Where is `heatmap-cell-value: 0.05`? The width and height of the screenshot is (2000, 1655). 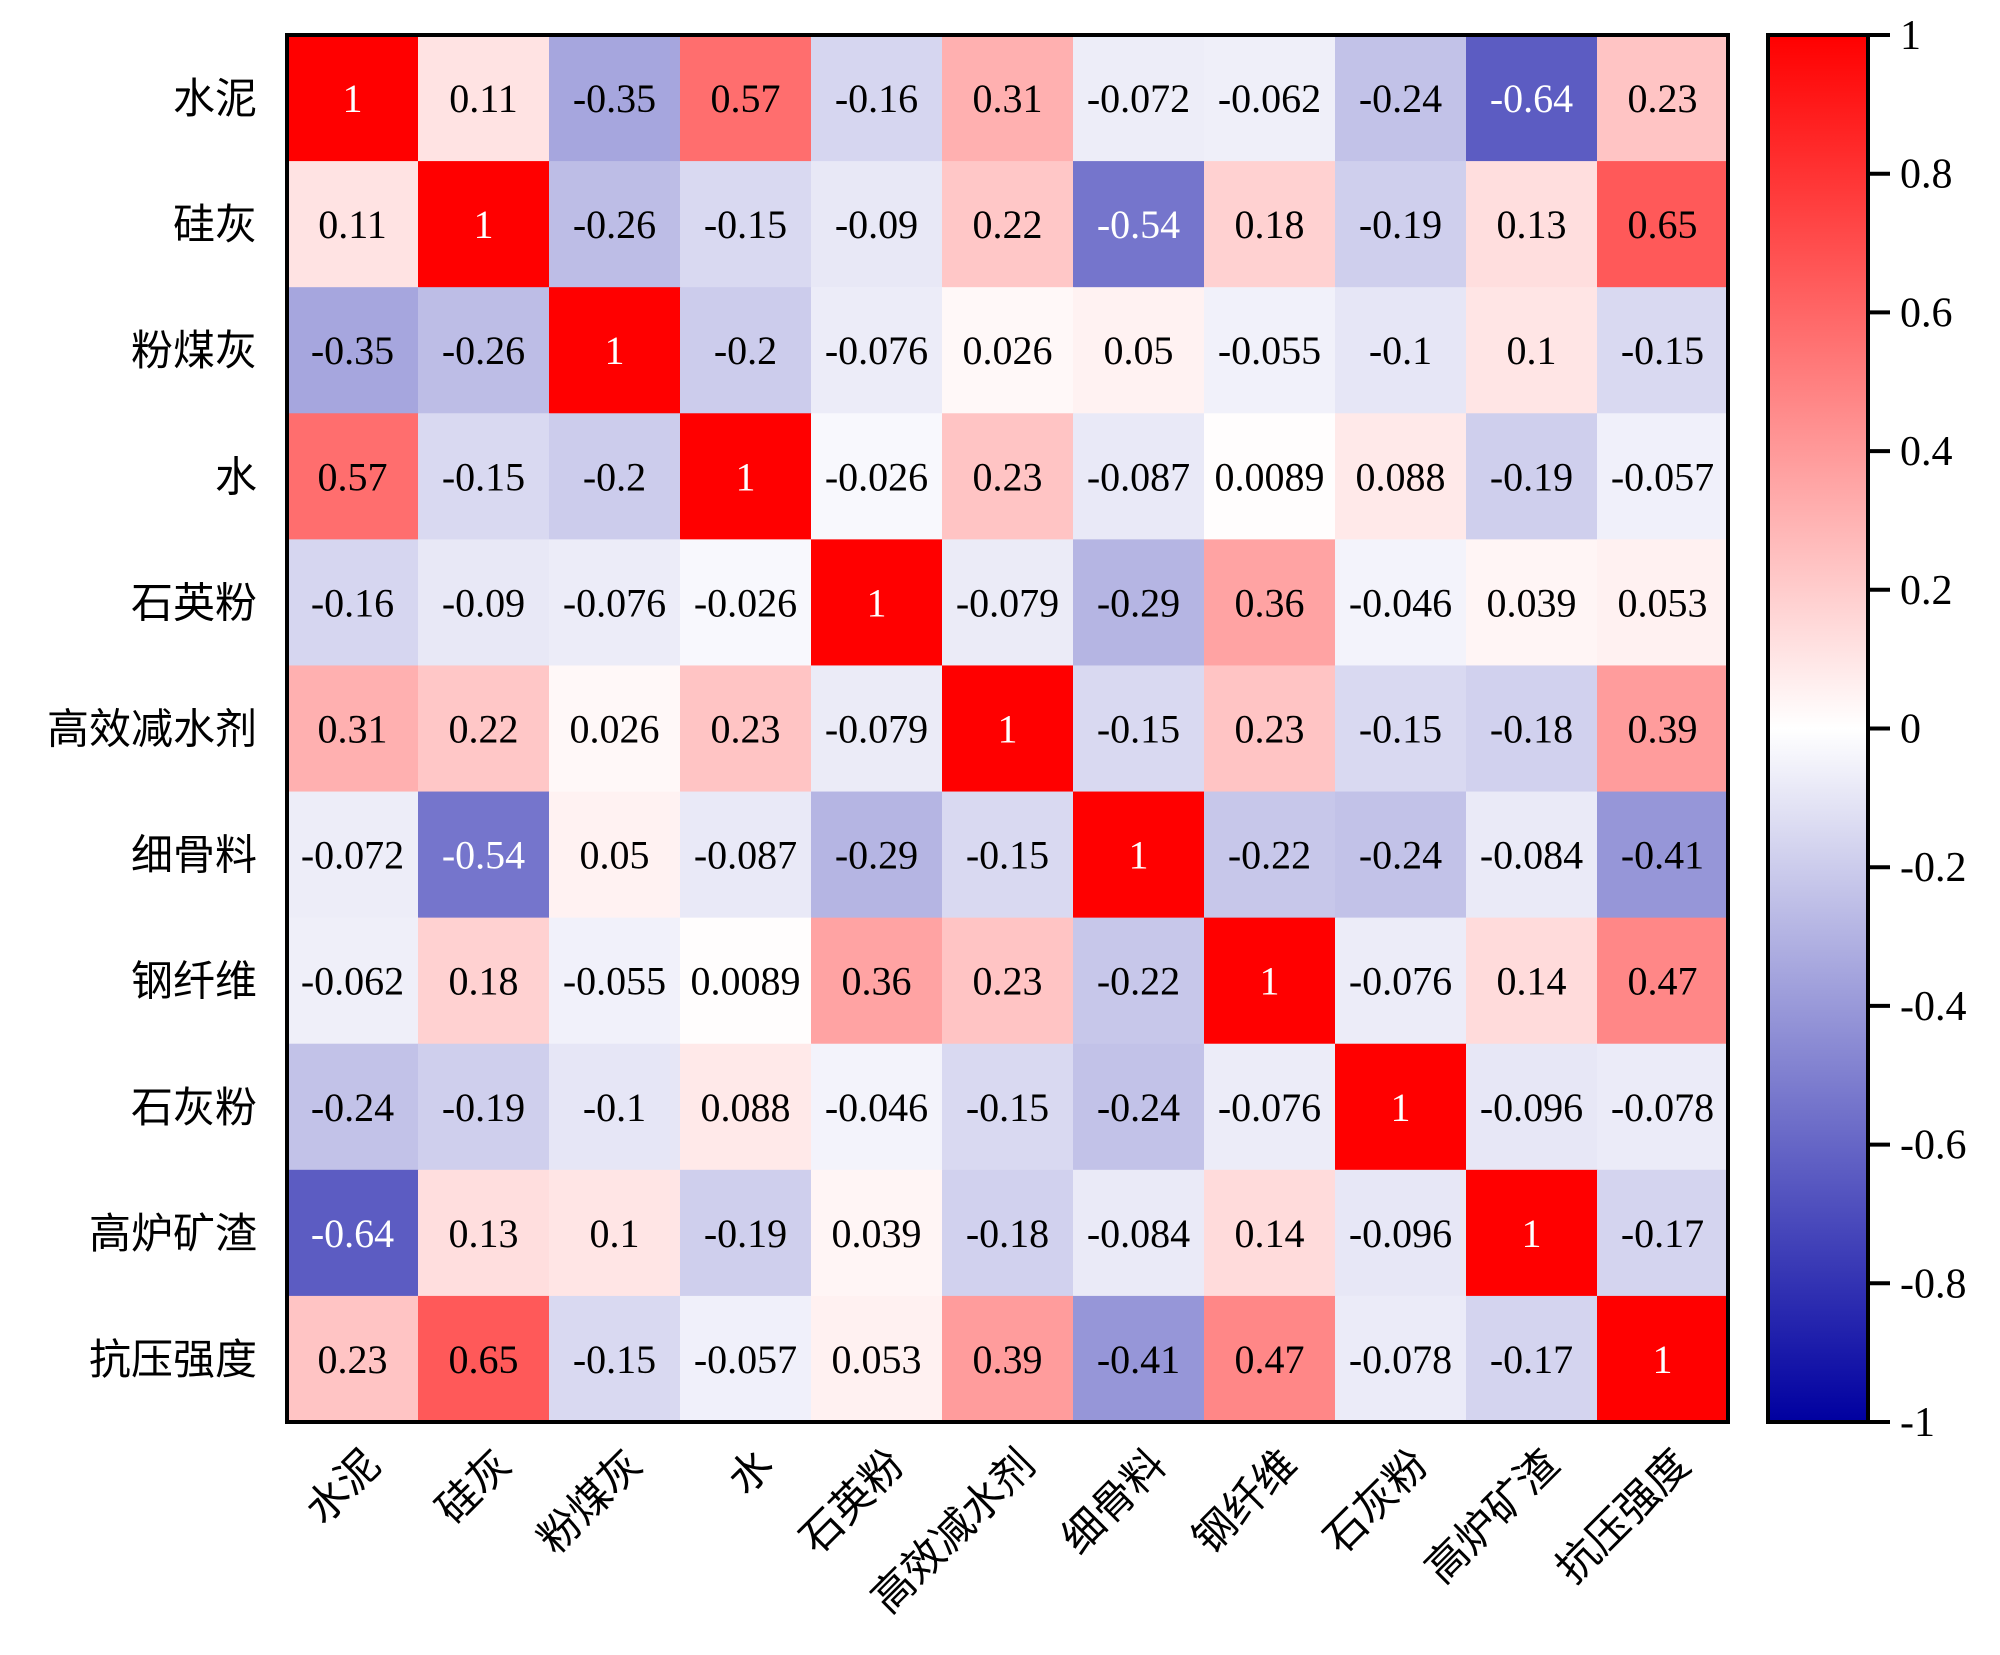
heatmap-cell-value: 0.05 is located at coordinates (615, 855).